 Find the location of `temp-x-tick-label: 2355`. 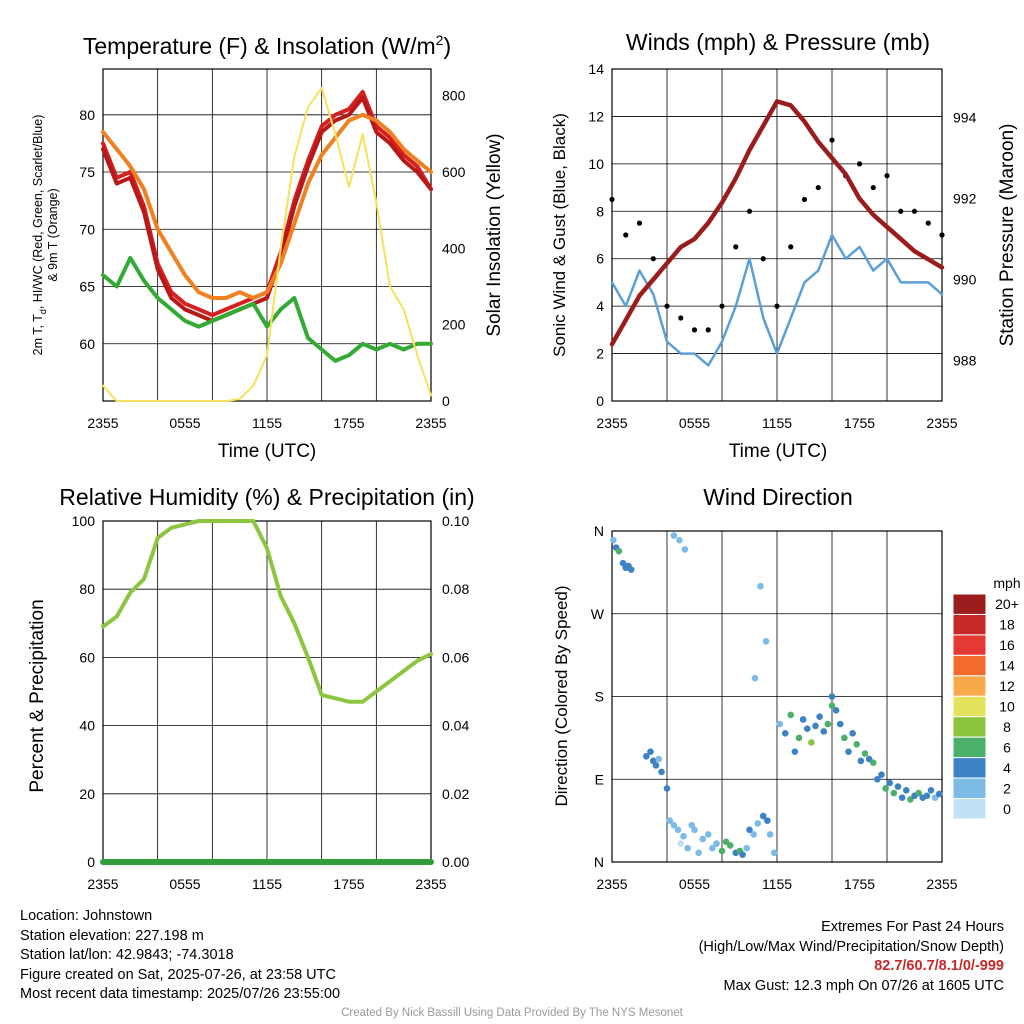

temp-x-tick-label: 2355 is located at coordinates (102, 423).